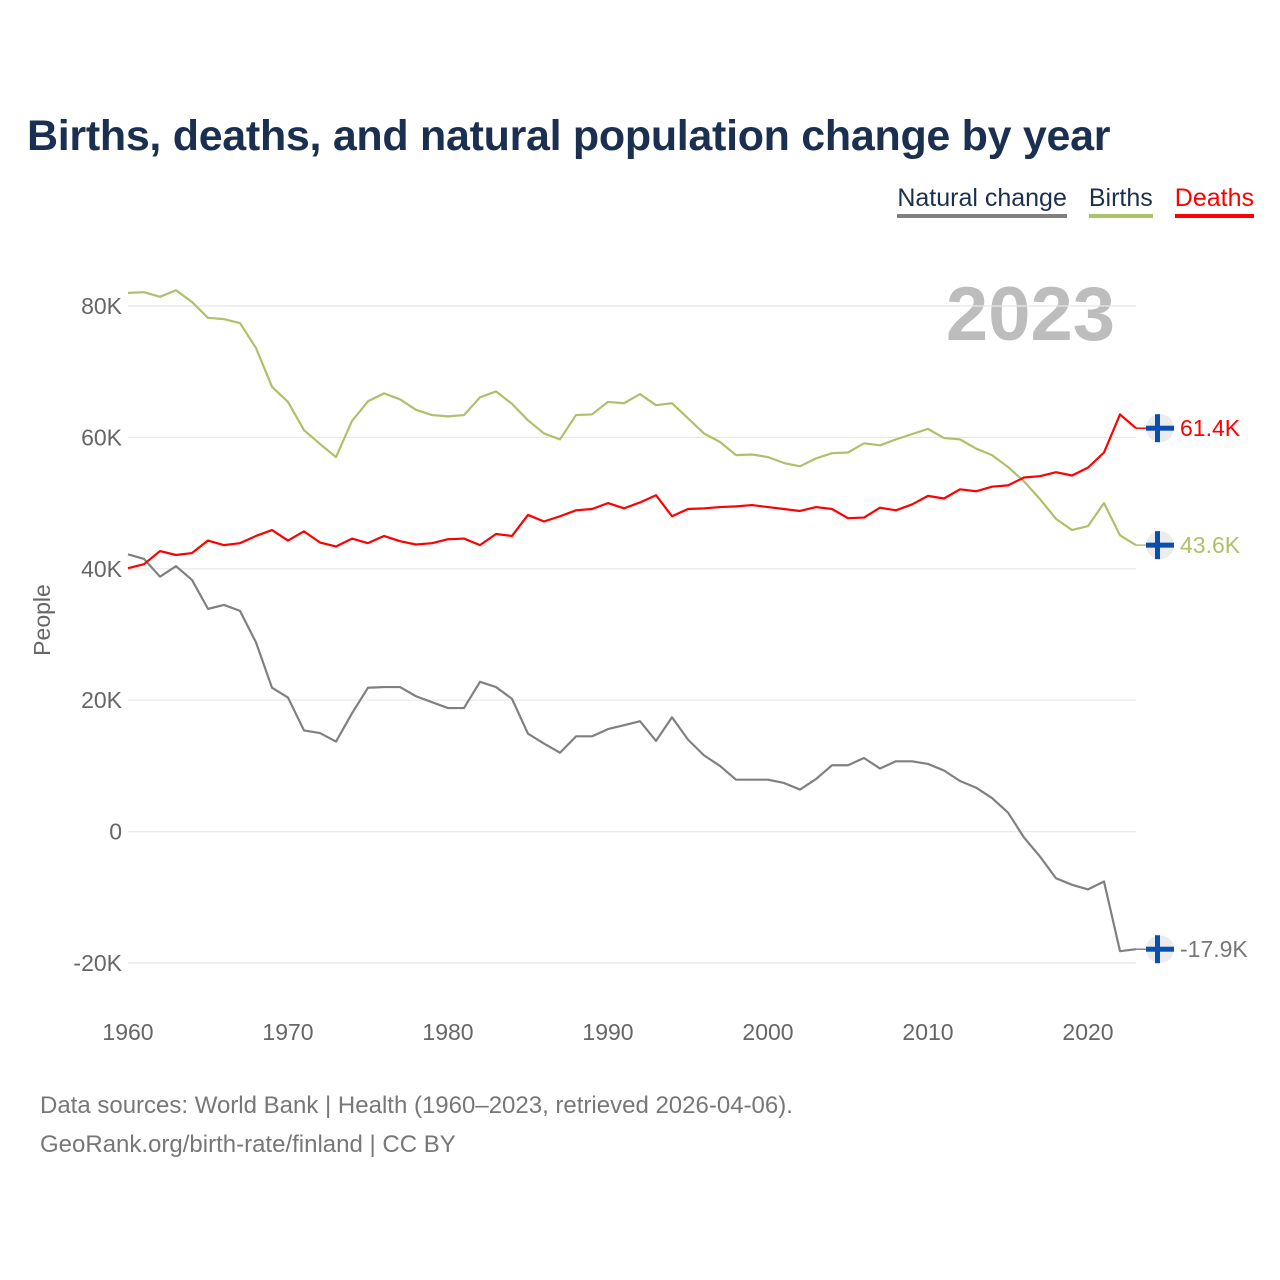 The height and width of the screenshot is (1280, 1280). Describe the element at coordinates (102, 306) in the screenshot. I see `y-tick-label: 80K` at that location.